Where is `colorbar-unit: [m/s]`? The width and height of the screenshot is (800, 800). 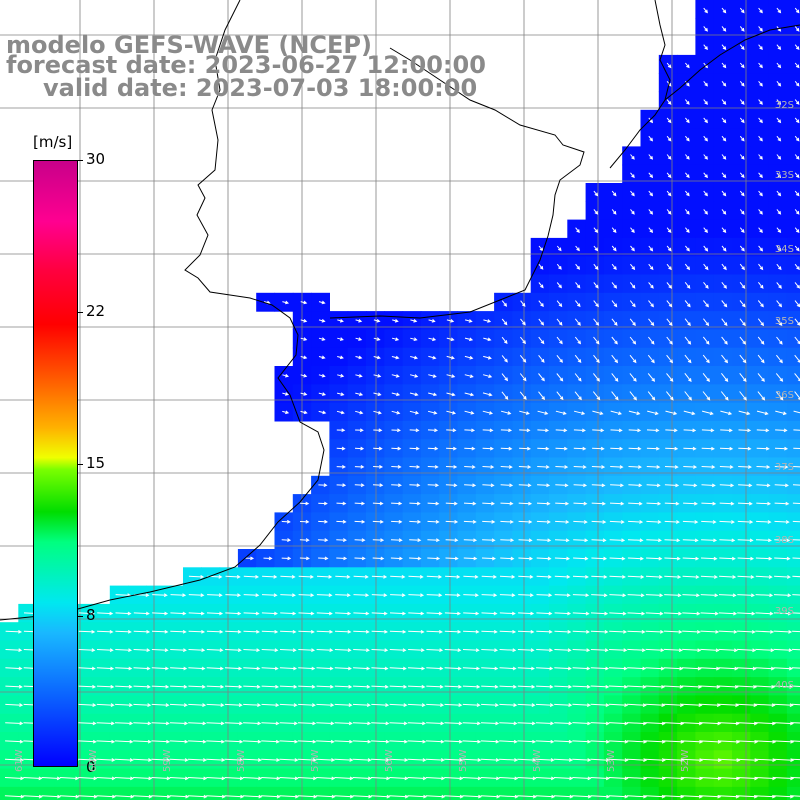 colorbar-unit: [m/s] is located at coordinates (53, 142).